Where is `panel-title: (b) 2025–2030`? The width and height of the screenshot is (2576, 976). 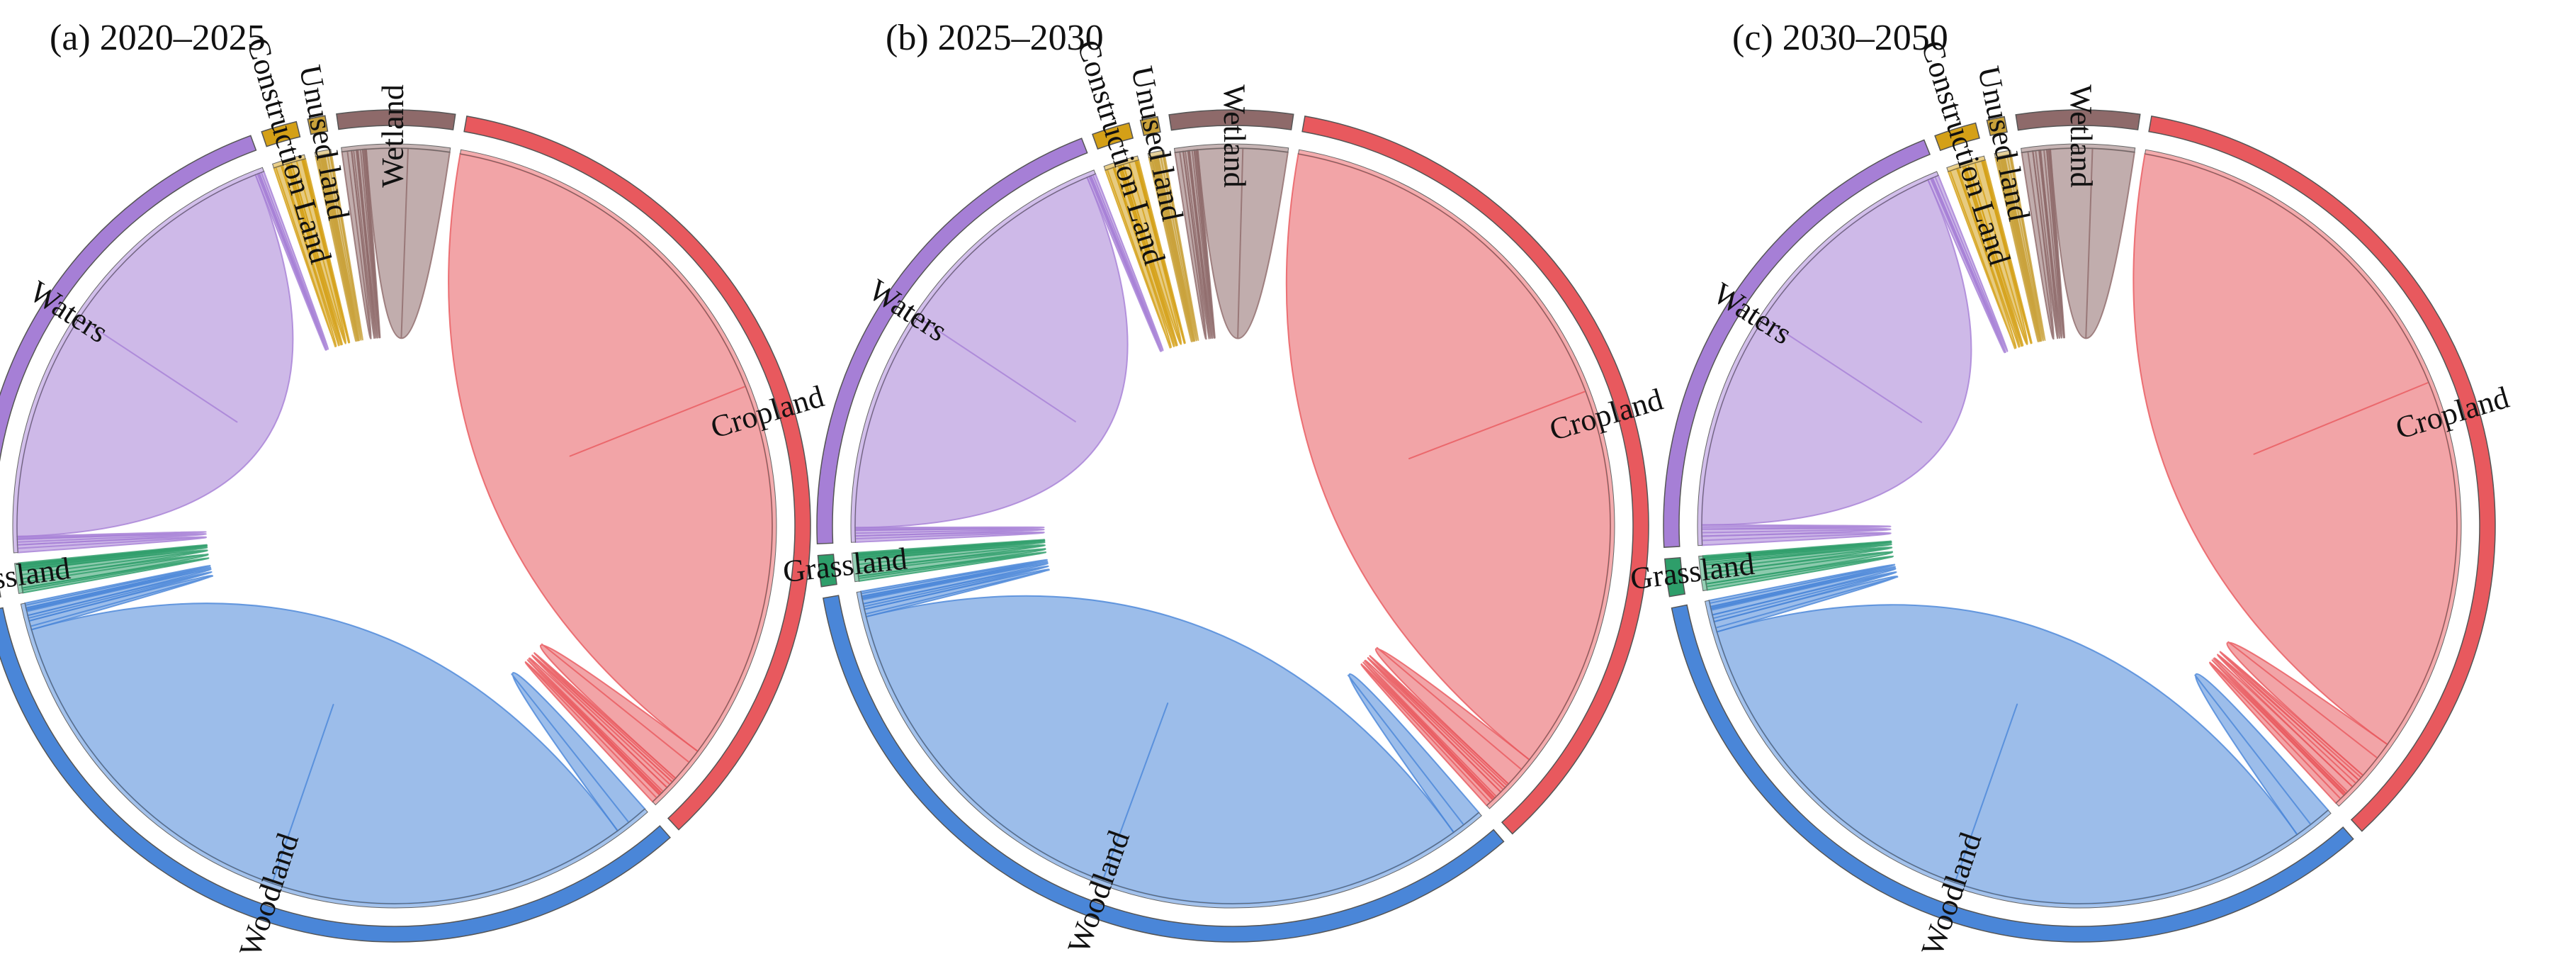
panel-title: (b) 2025–2030 is located at coordinates (995, 38).